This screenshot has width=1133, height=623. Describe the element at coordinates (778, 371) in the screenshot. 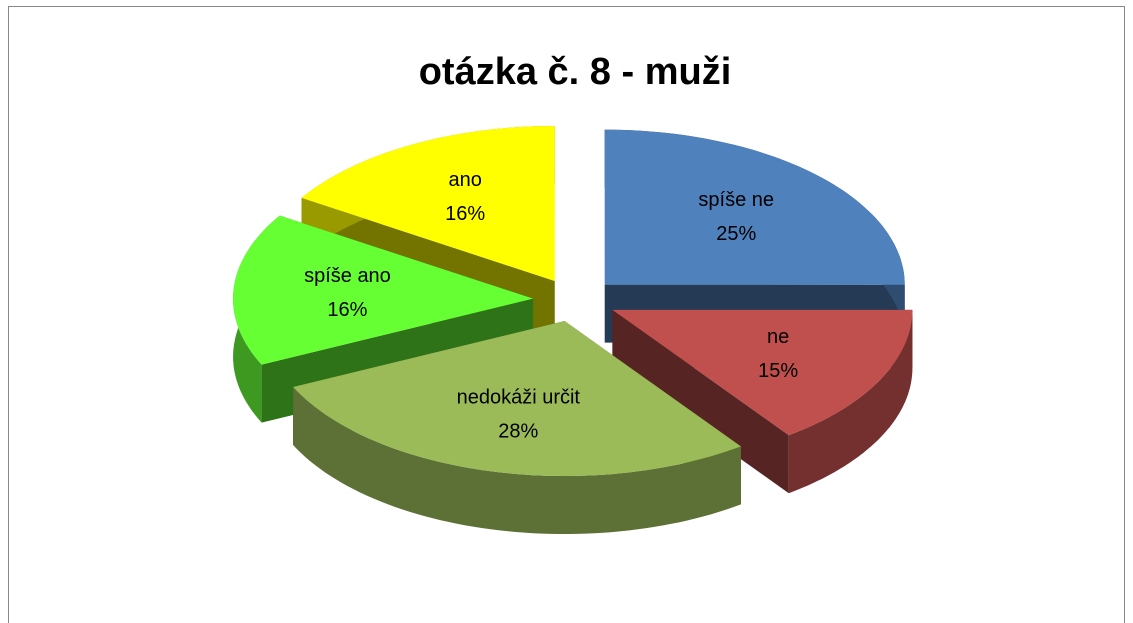

I see `slice-value-label: 15%` at that location.